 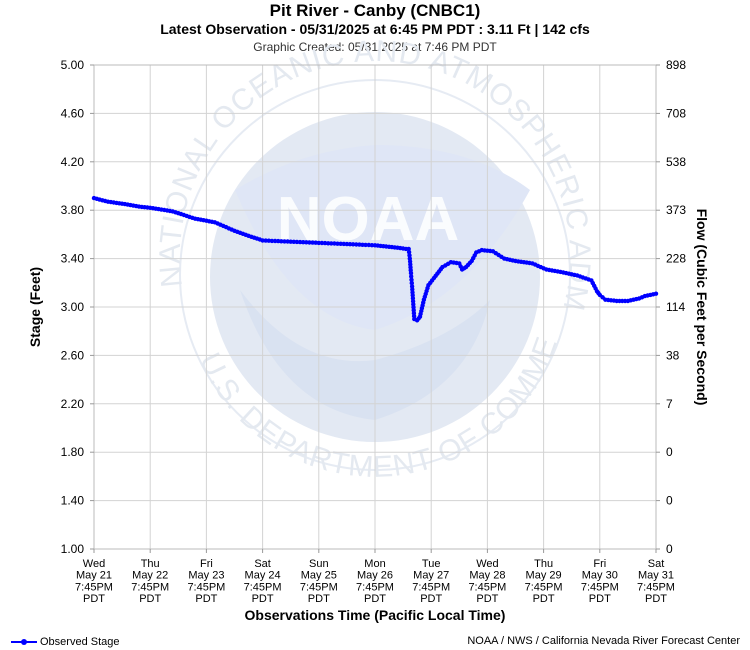 I want to click on y-tick-label: 3.00, so click(x=73, y=307).